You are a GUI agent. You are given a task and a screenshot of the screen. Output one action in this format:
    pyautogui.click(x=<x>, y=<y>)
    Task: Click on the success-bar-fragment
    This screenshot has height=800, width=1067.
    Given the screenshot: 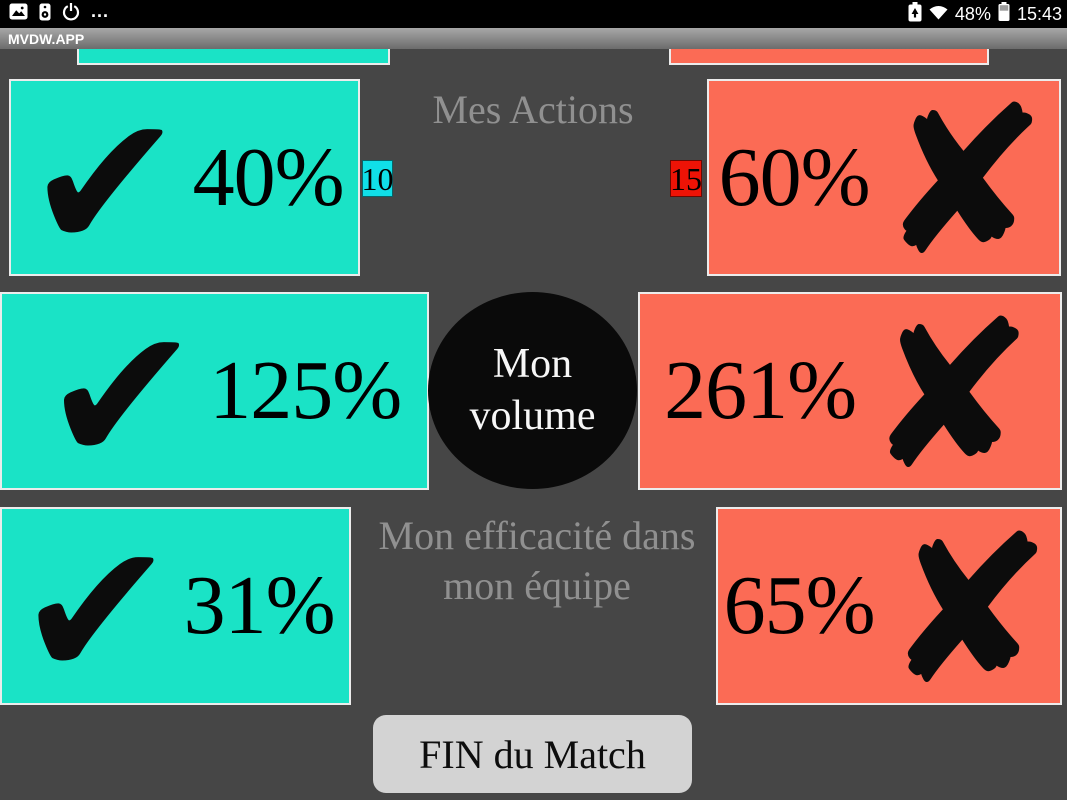 What is the action you would take?
    pyautogui.click(x=233, y=57)
    